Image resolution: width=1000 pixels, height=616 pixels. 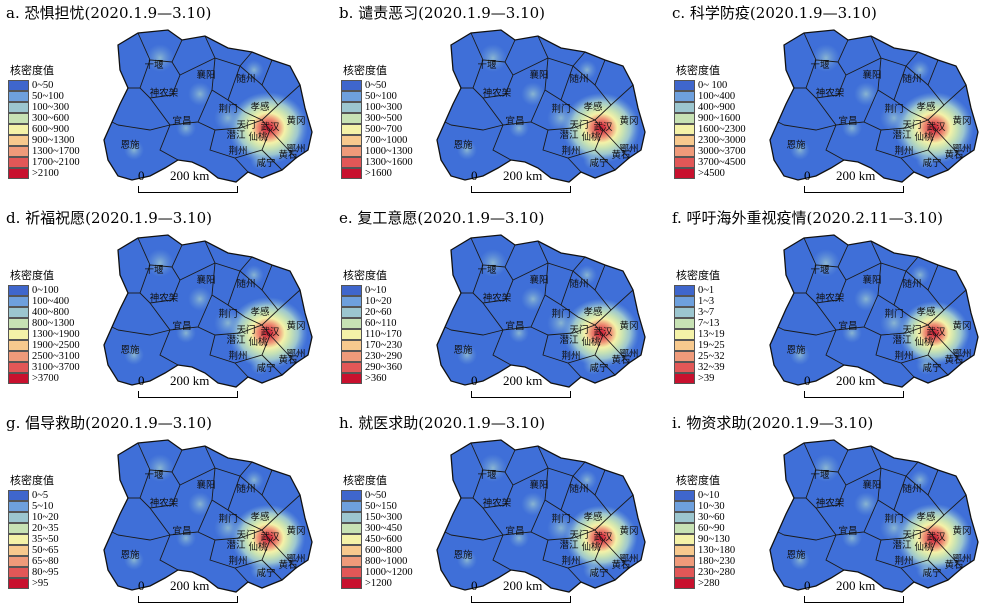 I want to click on legend-row: 7~13, so click(x=699, y=323).